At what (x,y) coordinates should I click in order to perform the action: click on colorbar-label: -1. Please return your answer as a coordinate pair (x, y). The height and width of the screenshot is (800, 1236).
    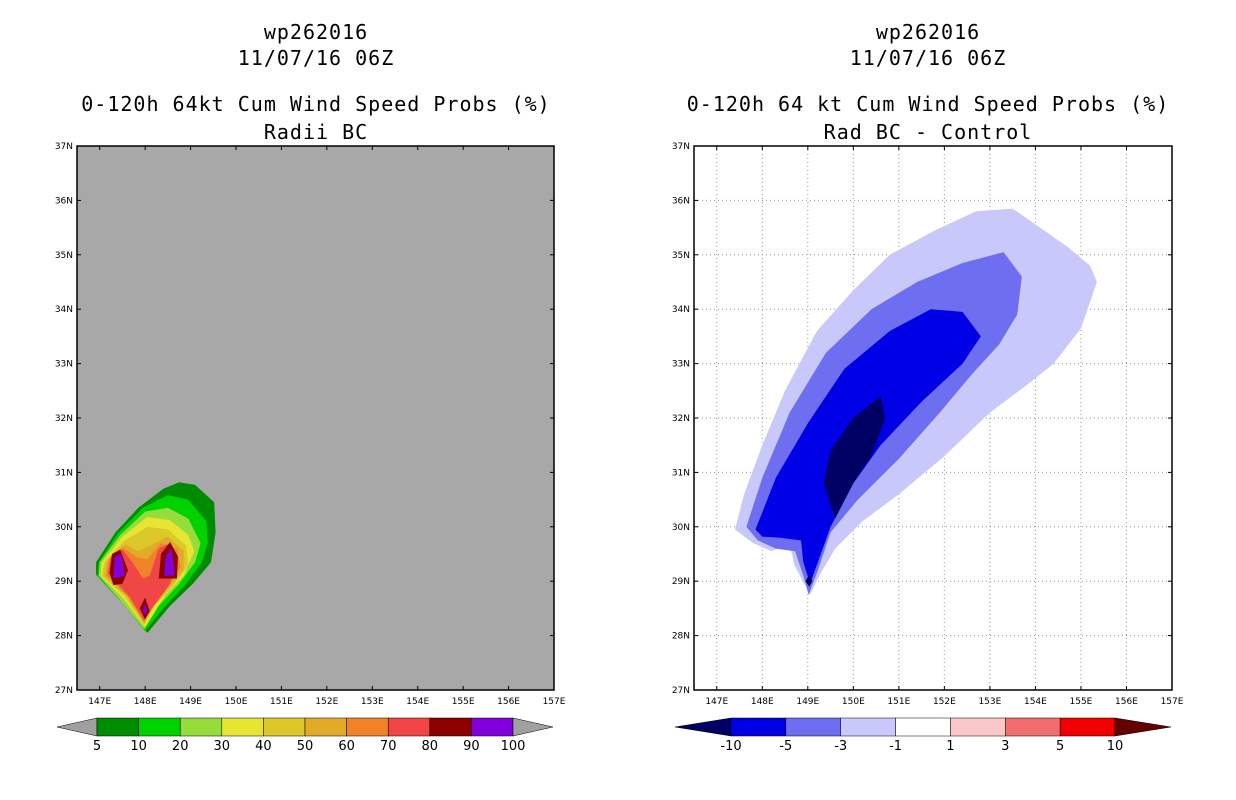
    Looking at the image, I should click on (895, 746).